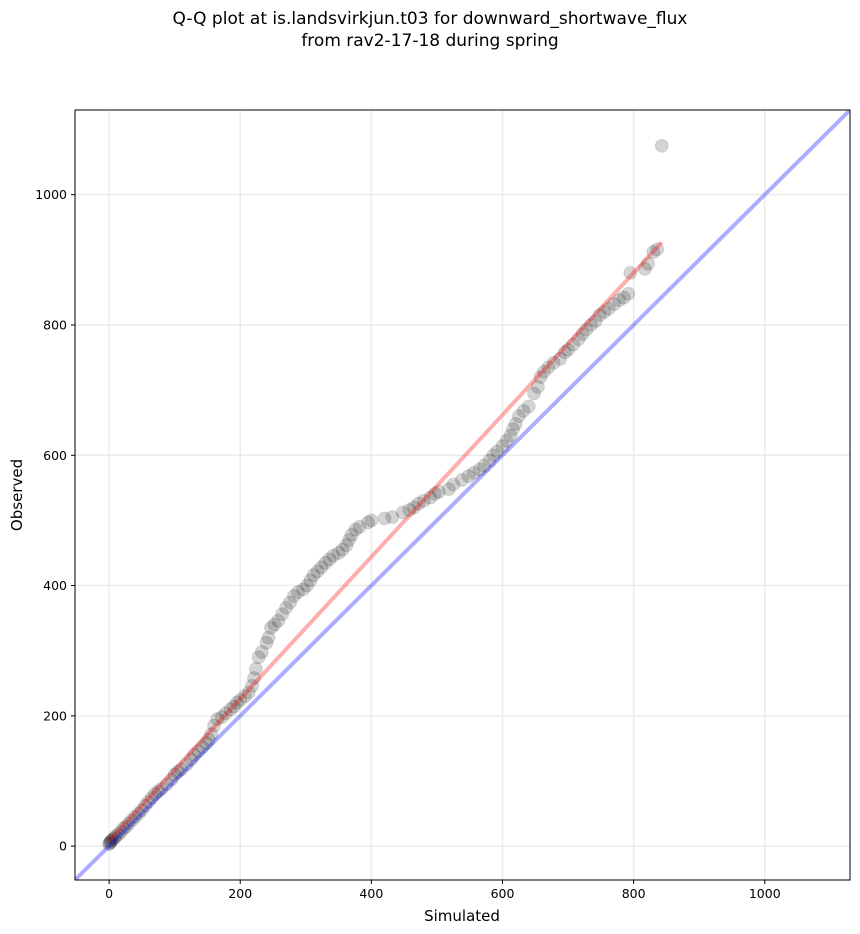 This screenshot has height=934, width=860. I want to click on x-tick-label: 600, so click(503, 893).